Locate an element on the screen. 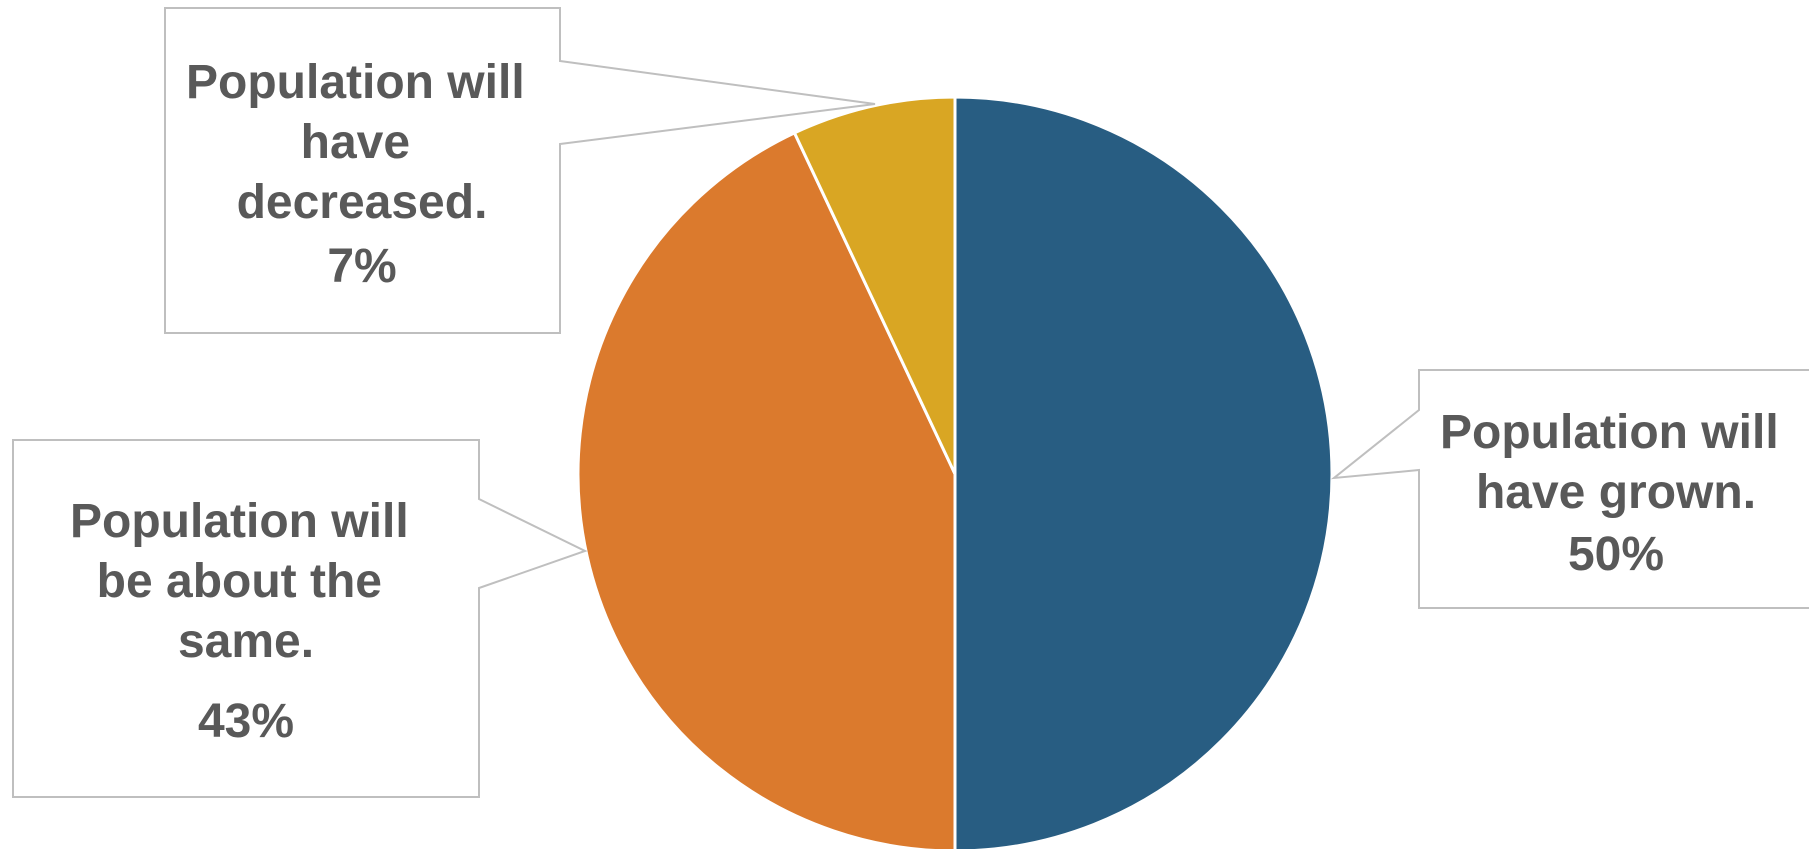 The height and width of the screenshot is (849, 1809). callout-same-value: 43% is located at coordinates (246, 721).